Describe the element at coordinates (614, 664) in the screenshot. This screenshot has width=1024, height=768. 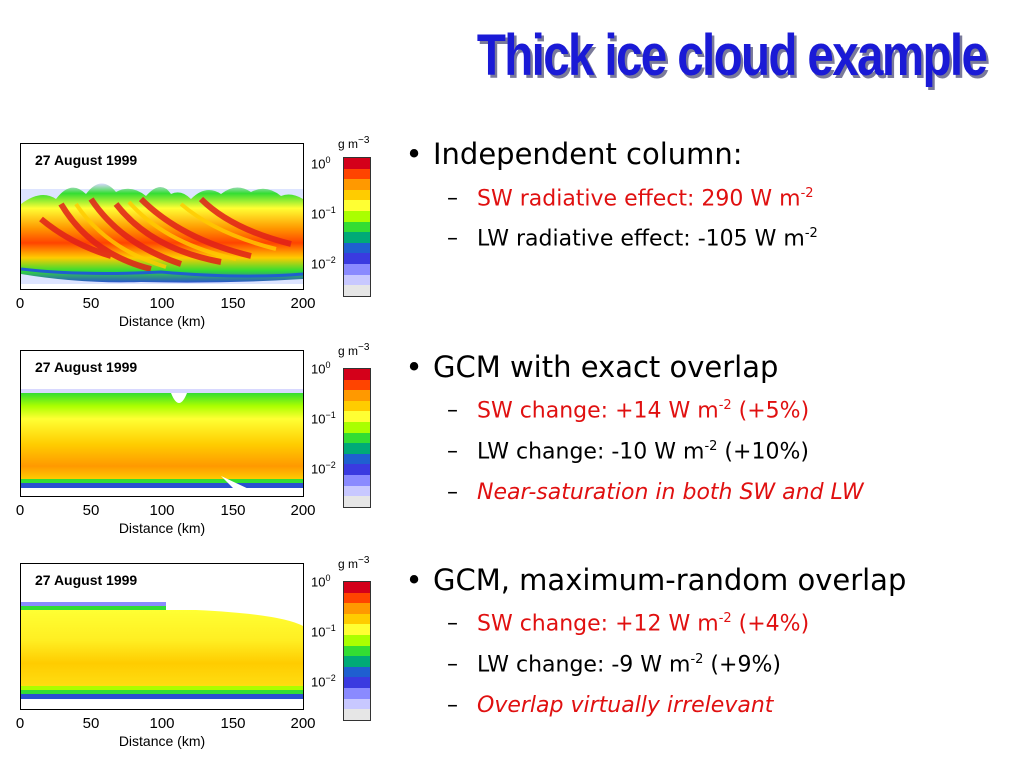
I see `sub-bullet: – LW change: -9 W m-2 (+9%)` at that location.